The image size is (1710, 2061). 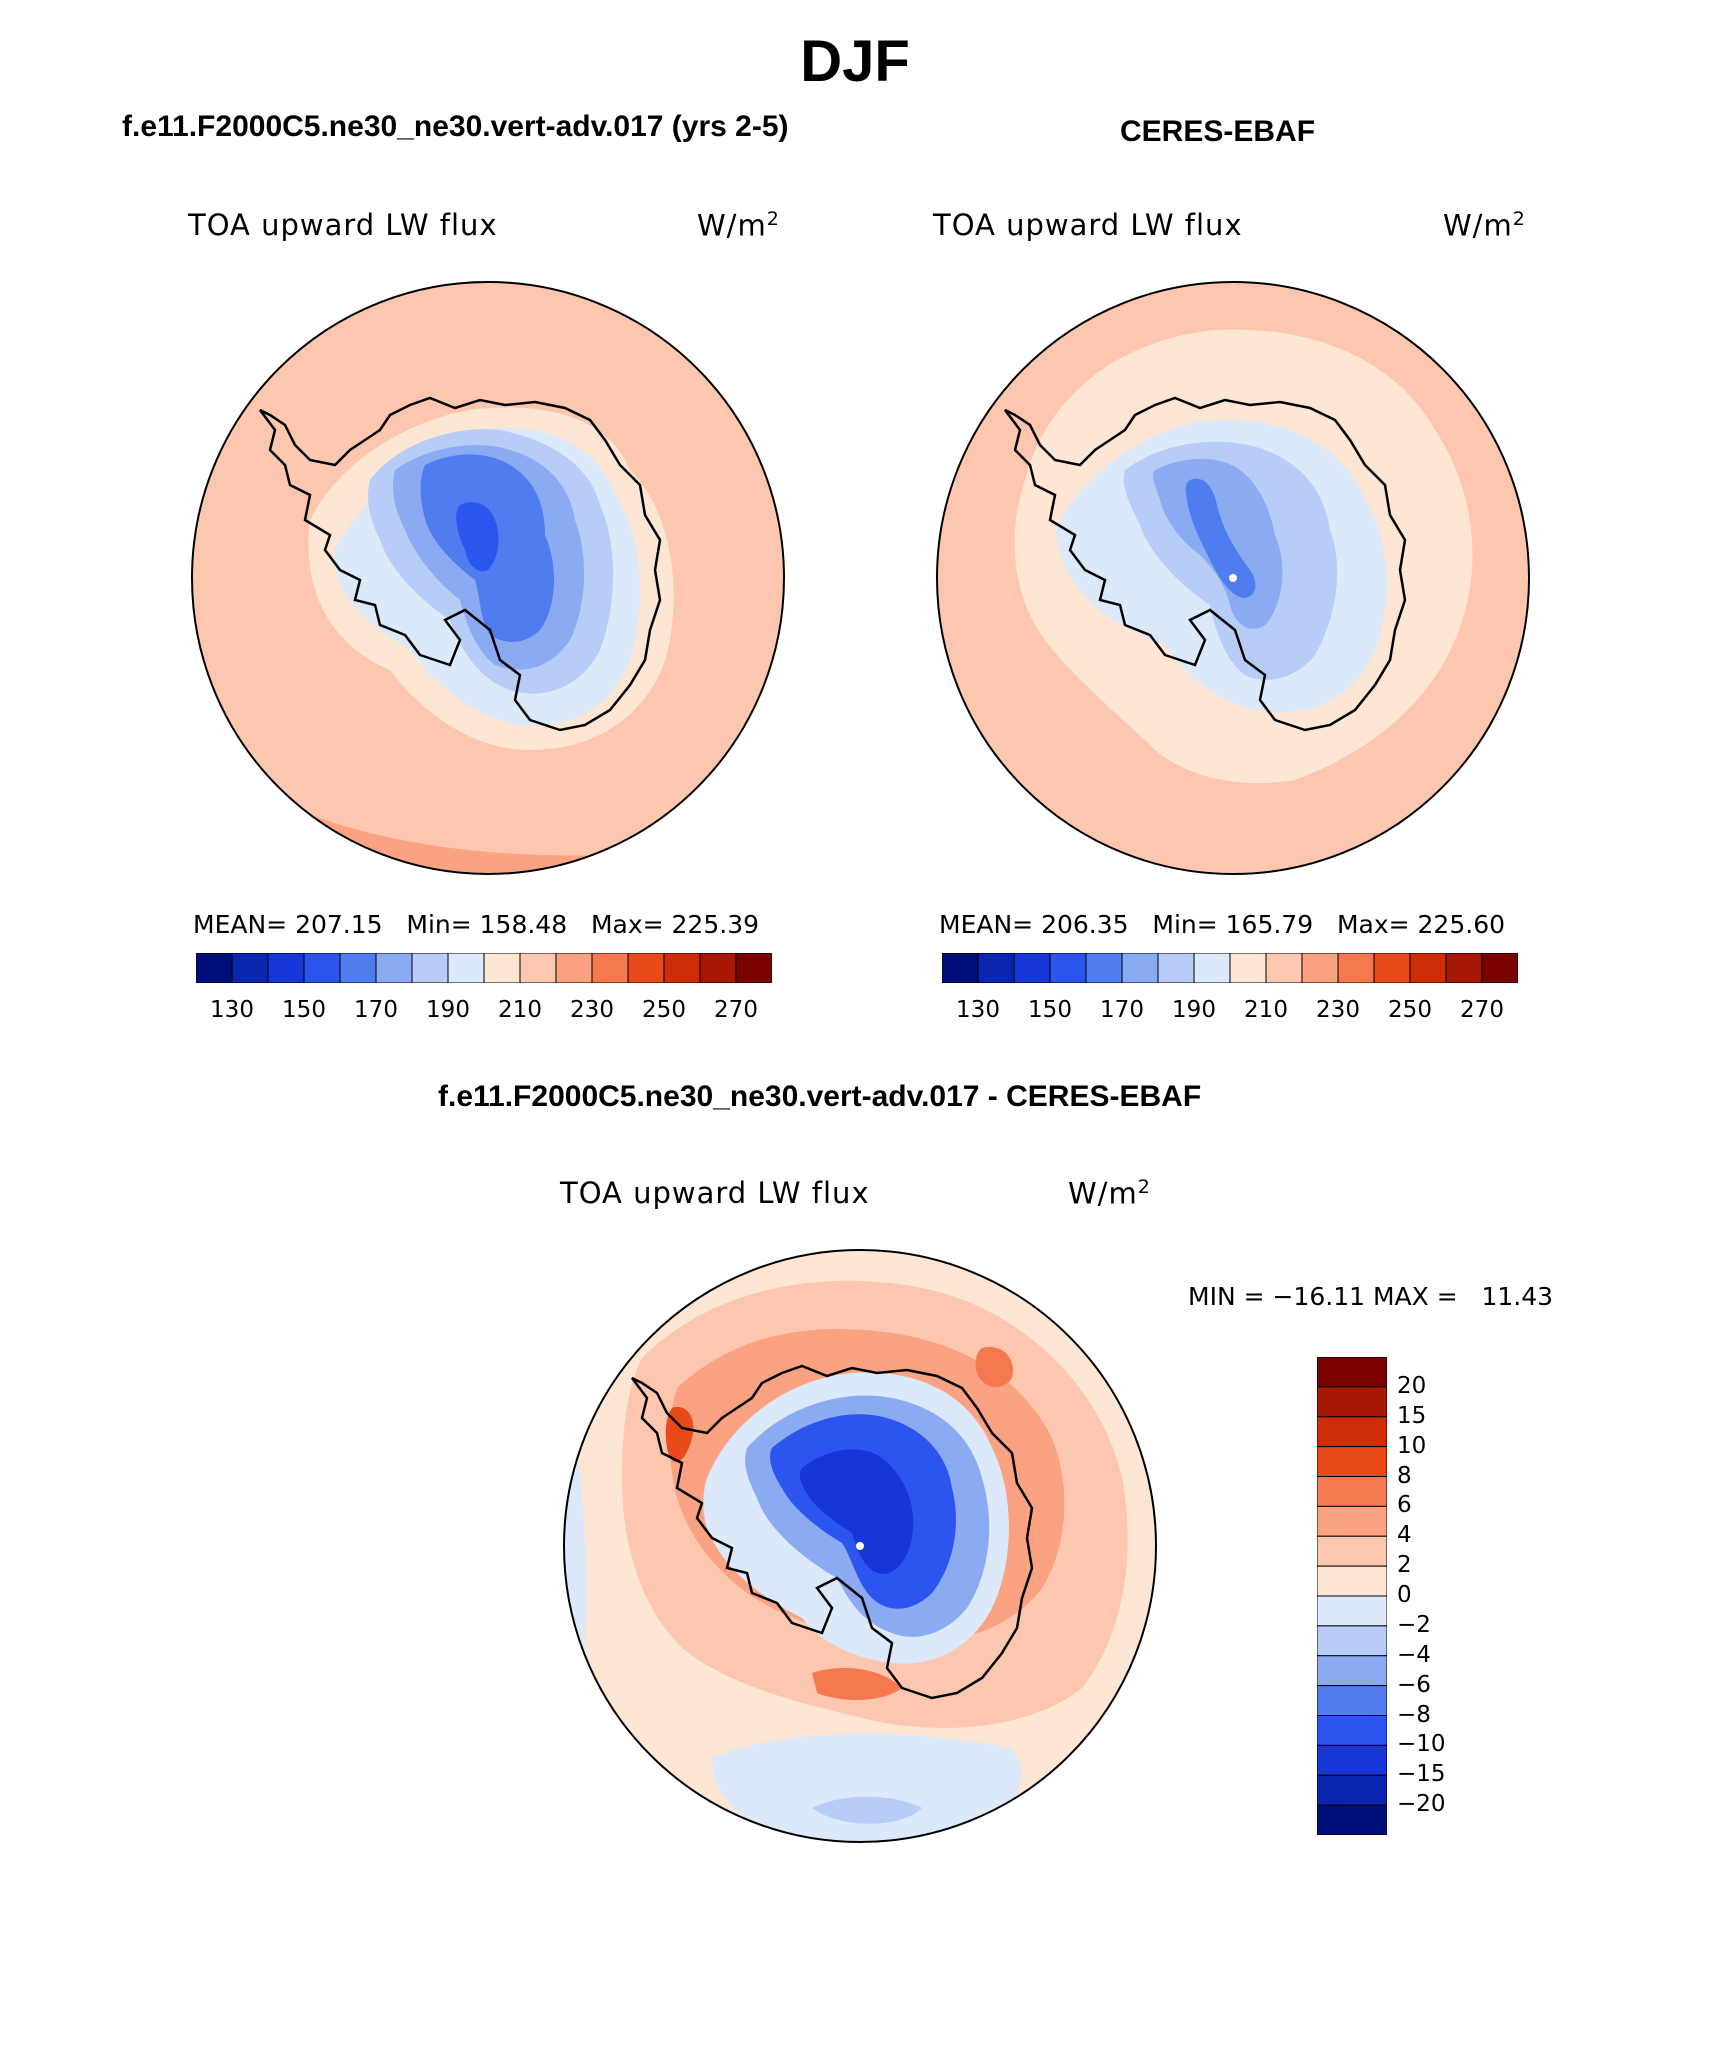 I want to click on diff-variable-label: TOA upward LW flux, so click(x=715, y=1193).